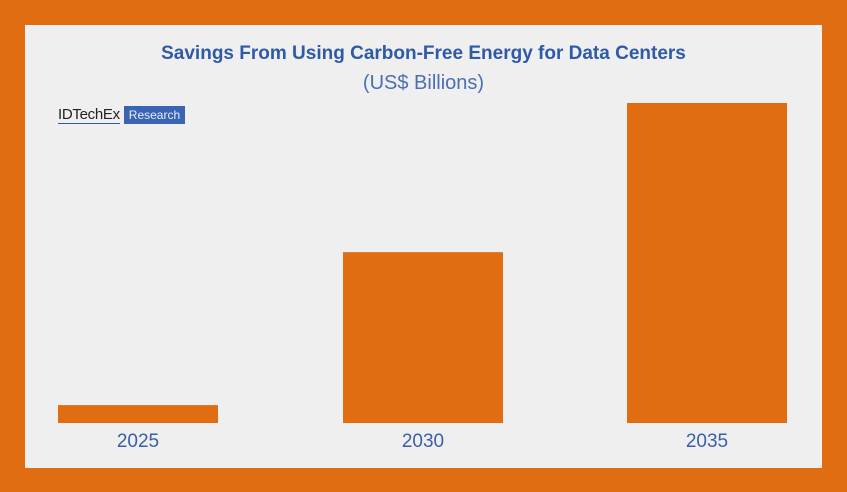  Describe the element at coordinates (89, 115) in the screenshot. I see `logo-brand: IDTechEx` at that location.